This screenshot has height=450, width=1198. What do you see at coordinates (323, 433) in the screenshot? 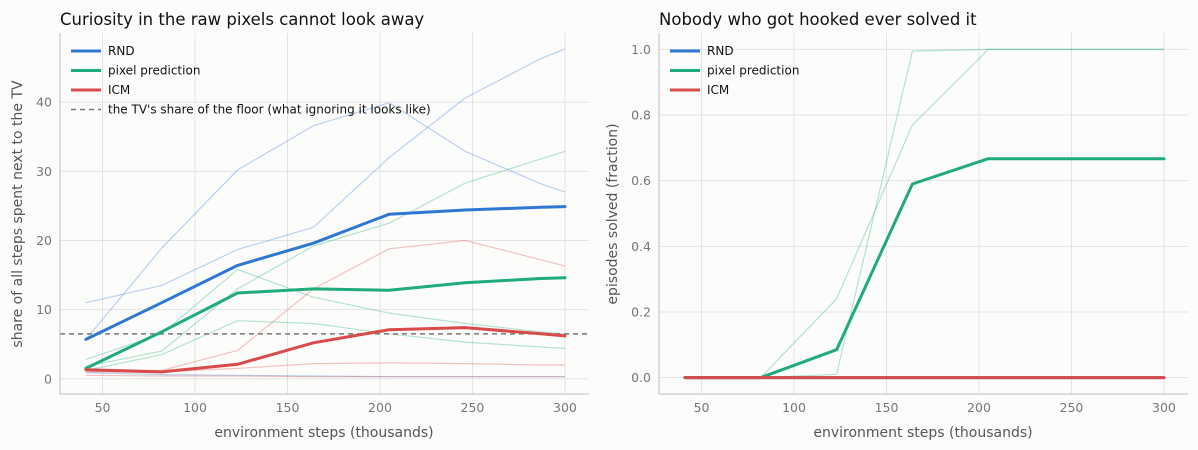
I see `left-x-axis-label: environment steps (thousands)` at bounding box center [323, 433].